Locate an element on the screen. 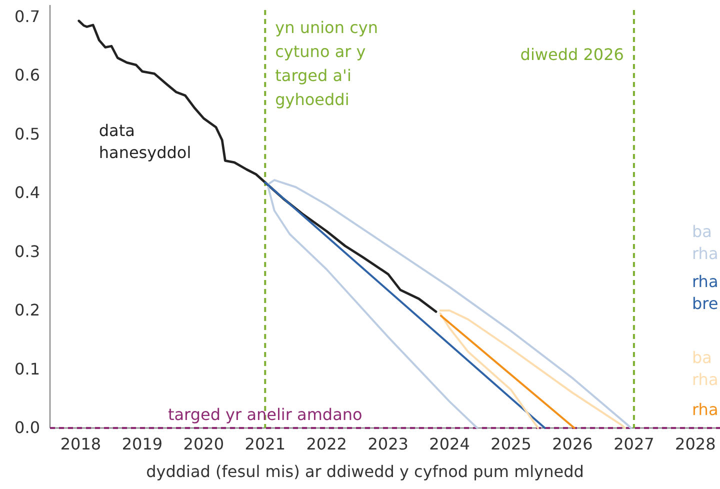 The height and width of the screenshot is (489, 720). y-tick-label: 0.4 is located at coordinates (27, 192).